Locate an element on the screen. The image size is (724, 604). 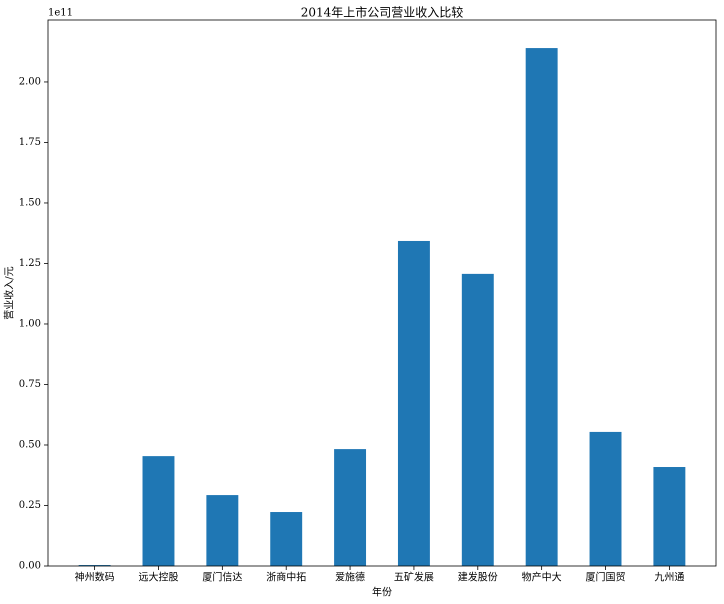
x-tick-label: 厦门信达 is located at coordinates (222, 577).